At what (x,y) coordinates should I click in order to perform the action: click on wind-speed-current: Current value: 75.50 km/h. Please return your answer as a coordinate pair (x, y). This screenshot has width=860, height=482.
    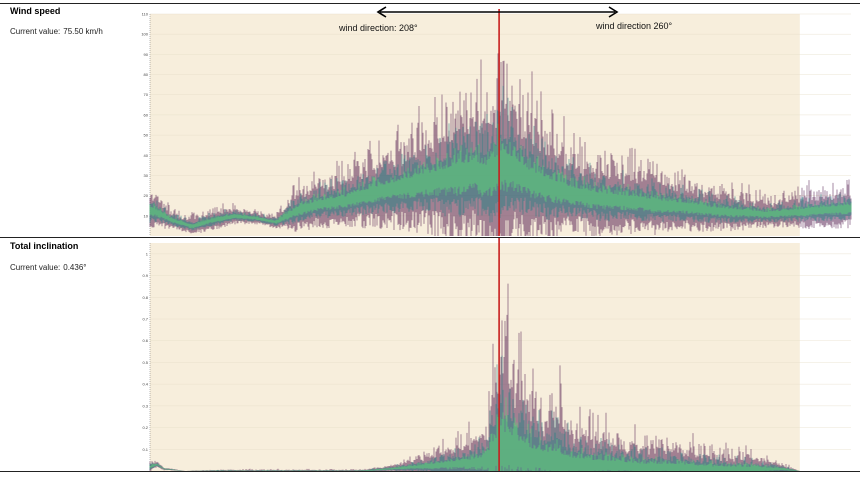
    Looking at the image, I should click on (56, 31).